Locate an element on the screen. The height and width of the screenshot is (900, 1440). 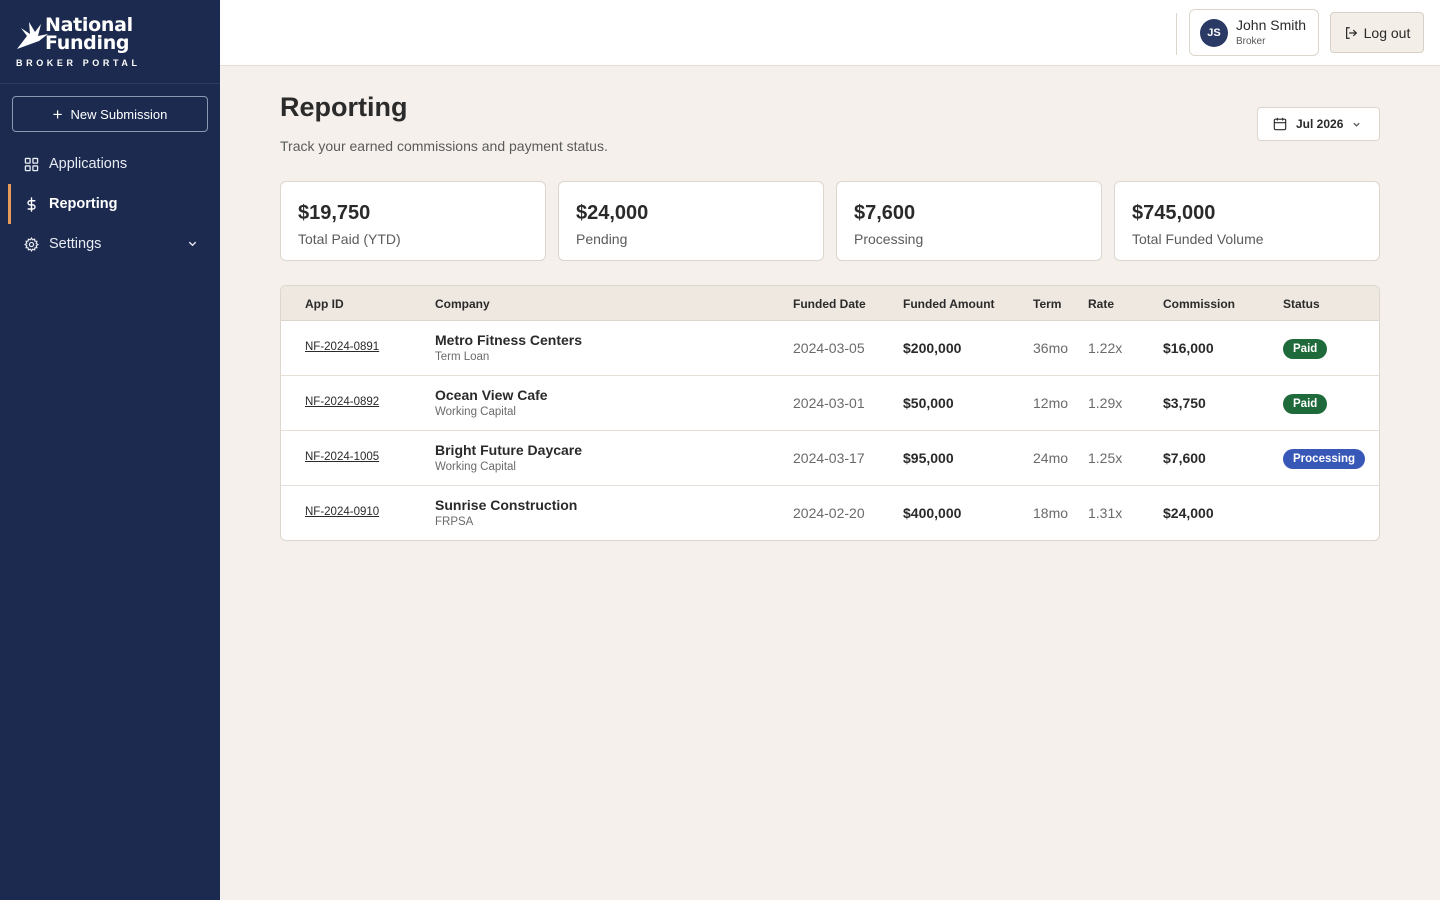
period-label: Jul 2026 is located at coordinates (1320, 124).